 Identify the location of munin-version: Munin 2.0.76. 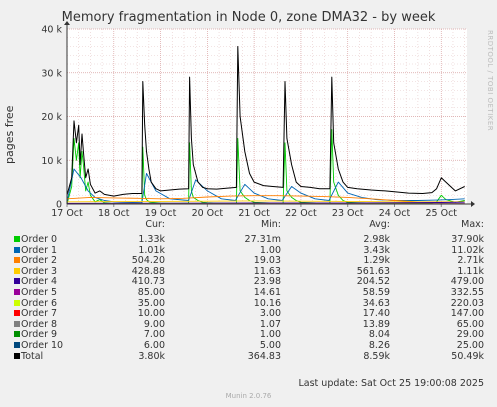
(248, 396).